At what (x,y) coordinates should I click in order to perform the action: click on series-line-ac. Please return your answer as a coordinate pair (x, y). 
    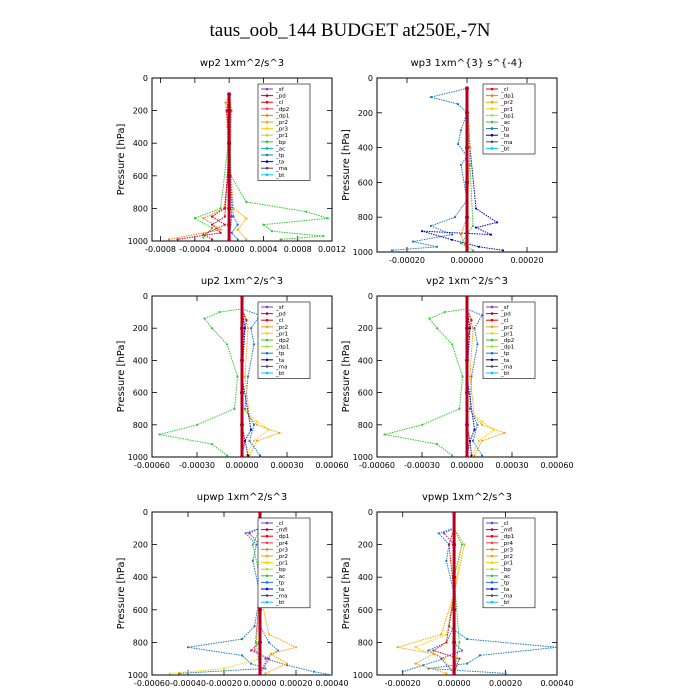
    Looking at the image, I should click on (278, 167).